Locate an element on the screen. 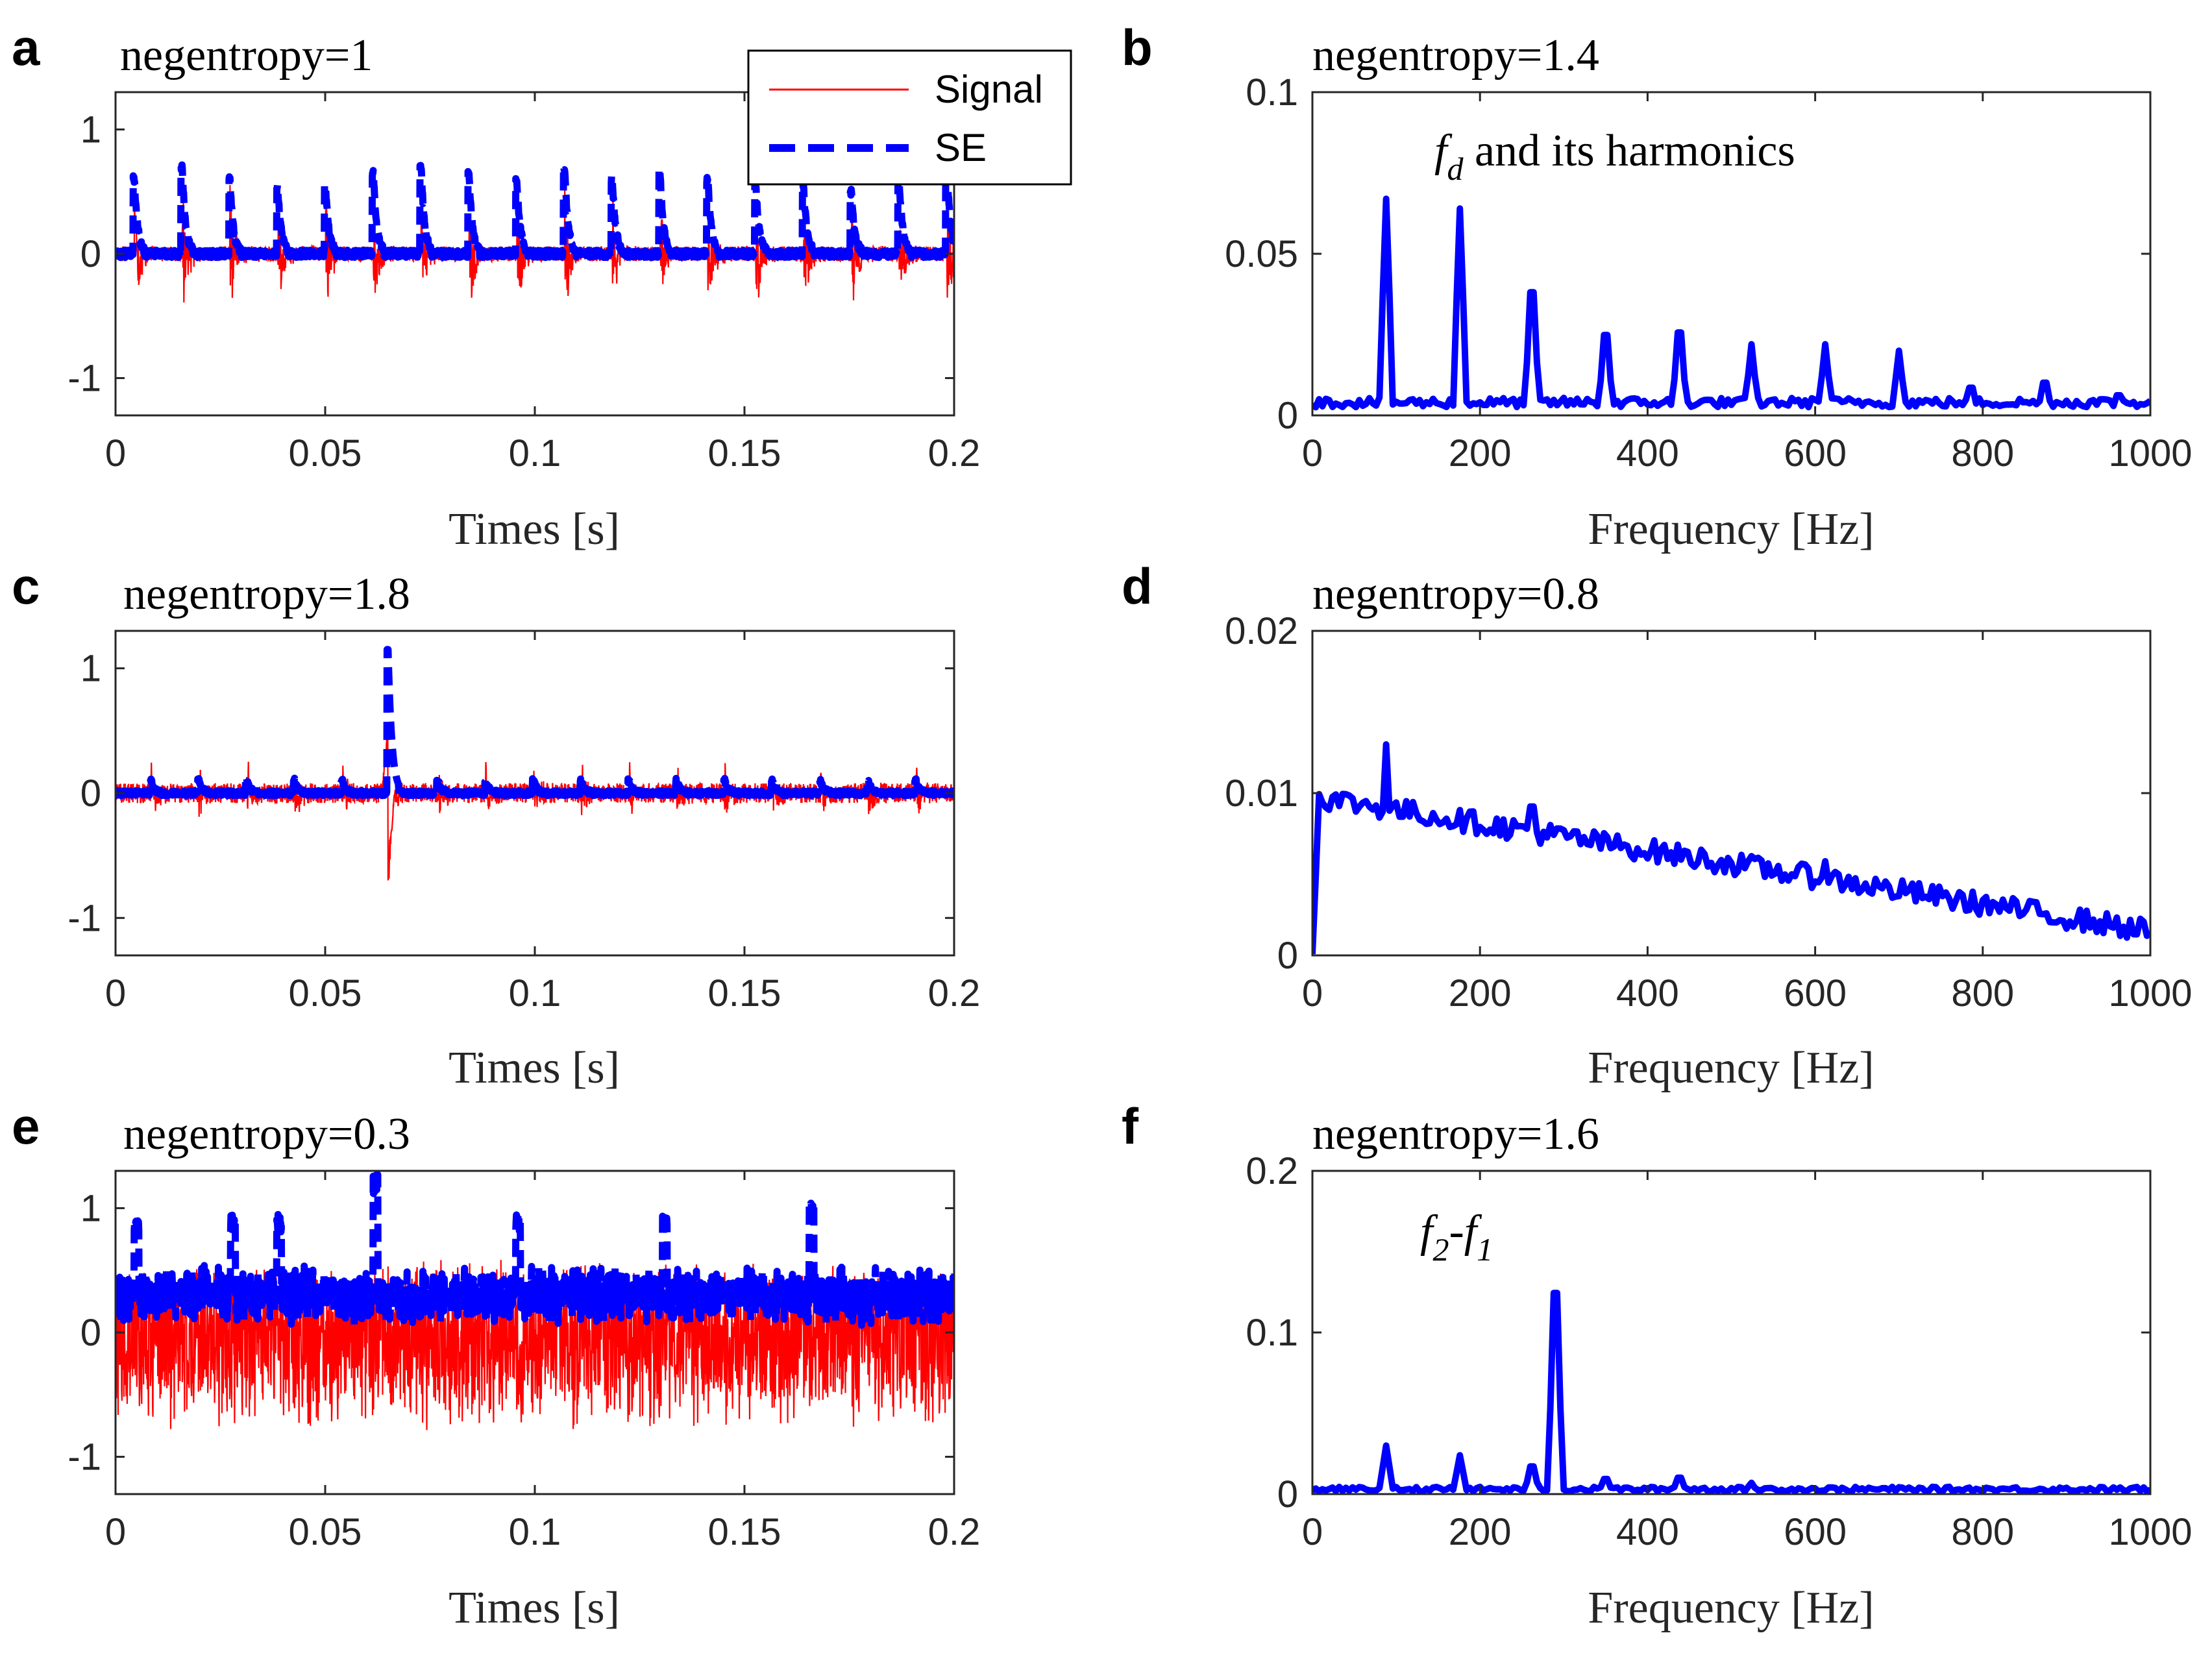  panel-f-spectrum-line is located at coordinates (1731, 1392).